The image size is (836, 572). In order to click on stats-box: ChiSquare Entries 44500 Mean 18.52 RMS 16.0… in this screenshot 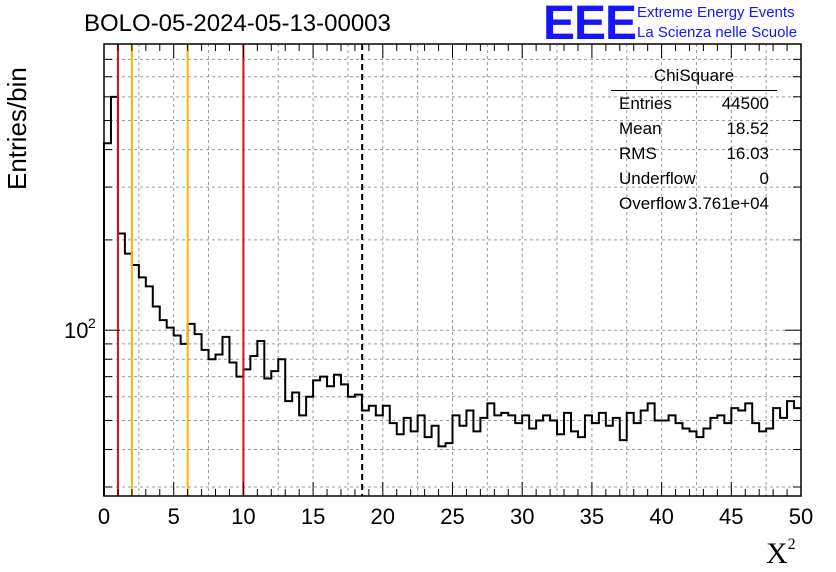, I will do `click(694, 141)`.